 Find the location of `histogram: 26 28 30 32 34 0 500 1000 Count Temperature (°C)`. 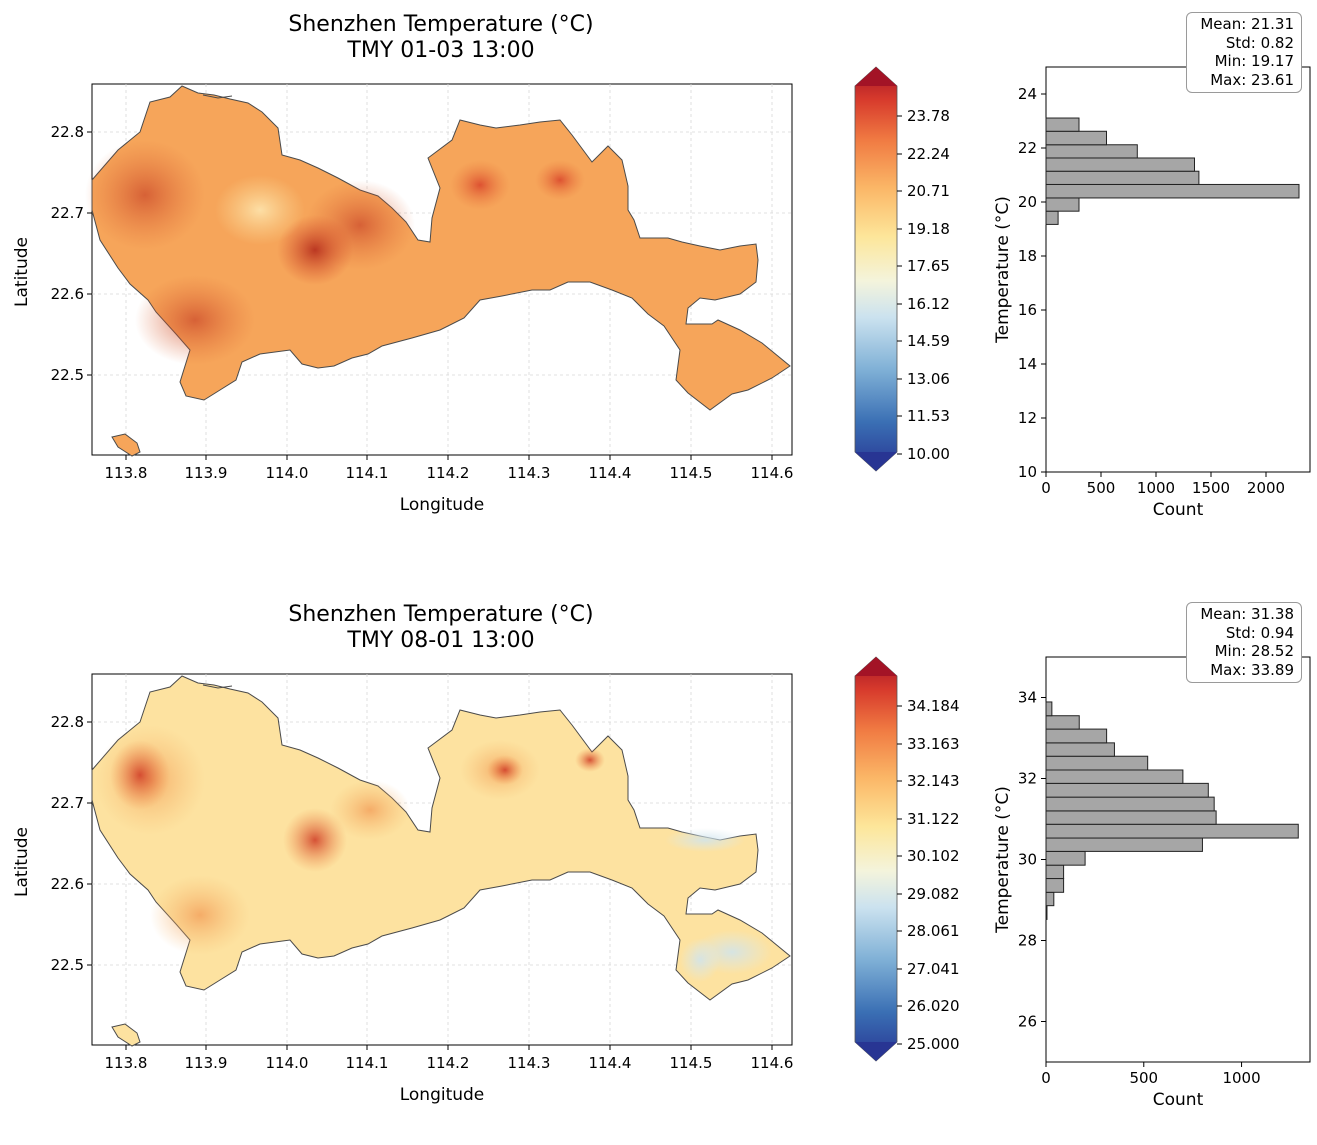

histogram: 26 28 30 32 34 0 500 1000 Count Temperature (°C) is located at coordinates (1152, 883).